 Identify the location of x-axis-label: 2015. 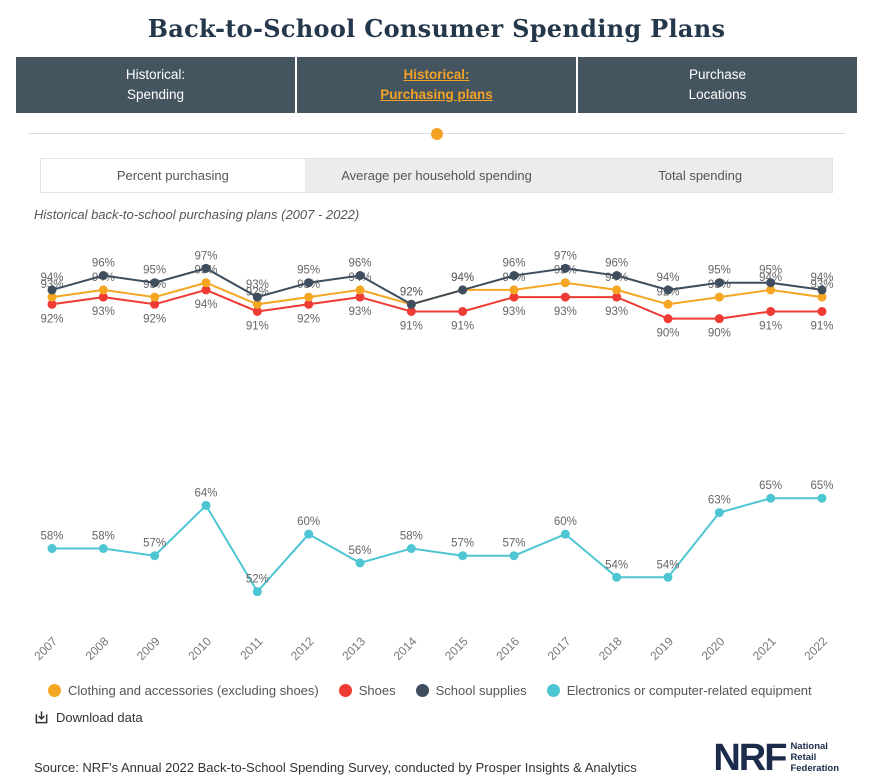
(456, 648).